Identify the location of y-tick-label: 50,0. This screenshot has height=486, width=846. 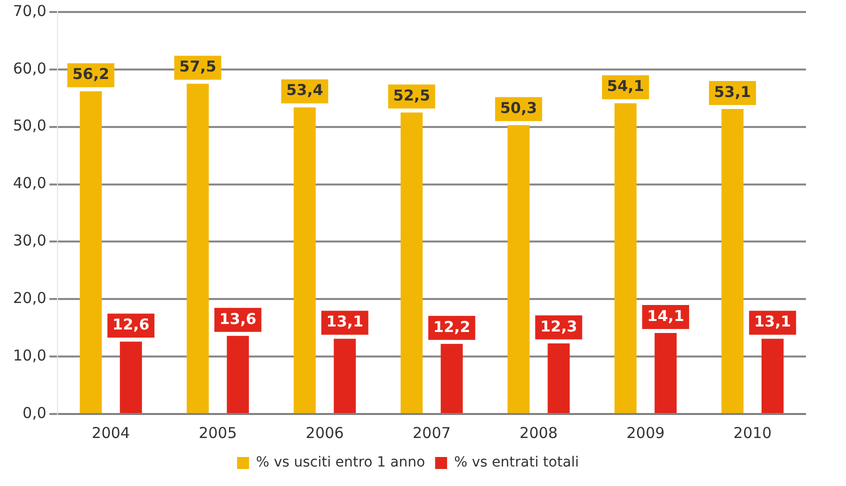
(29, 125).